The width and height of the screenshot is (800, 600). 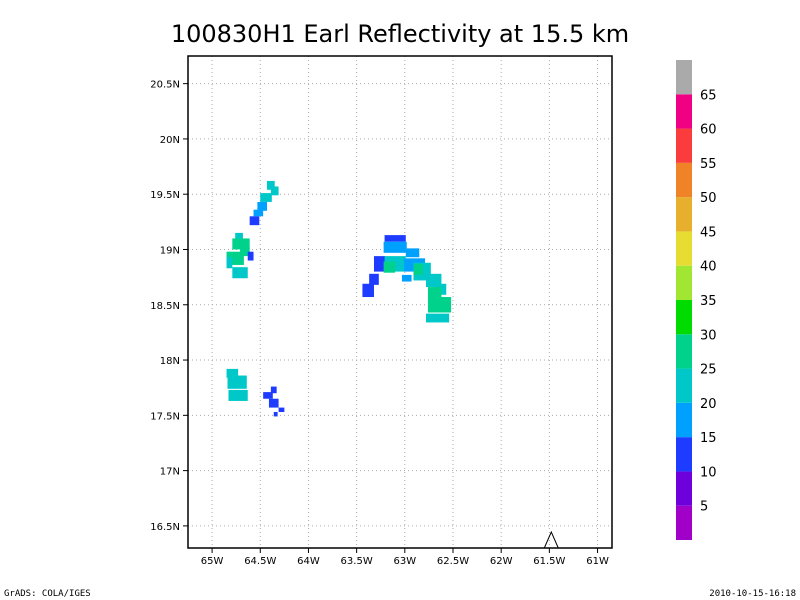 I want to click on x-tick-label: 63.5W, so click(x=357, y=561).